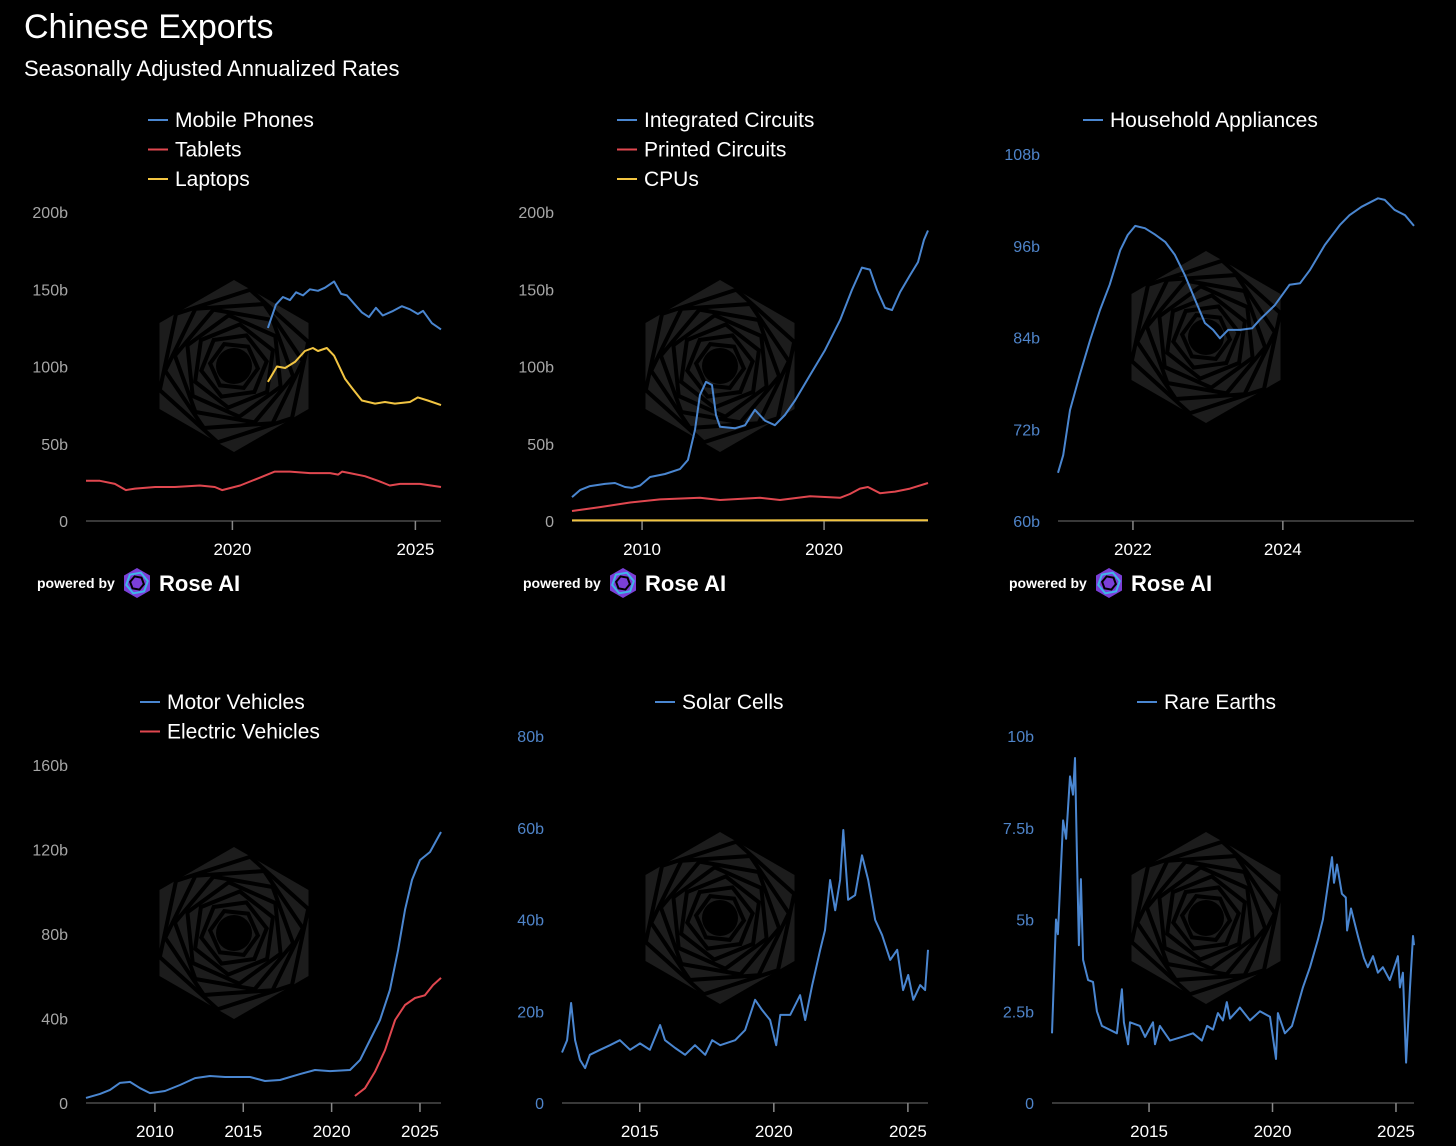 The height and width of the screenshot is (1146, 1456). I want to click on y-tick-label: 10b, so click(1020, 737).